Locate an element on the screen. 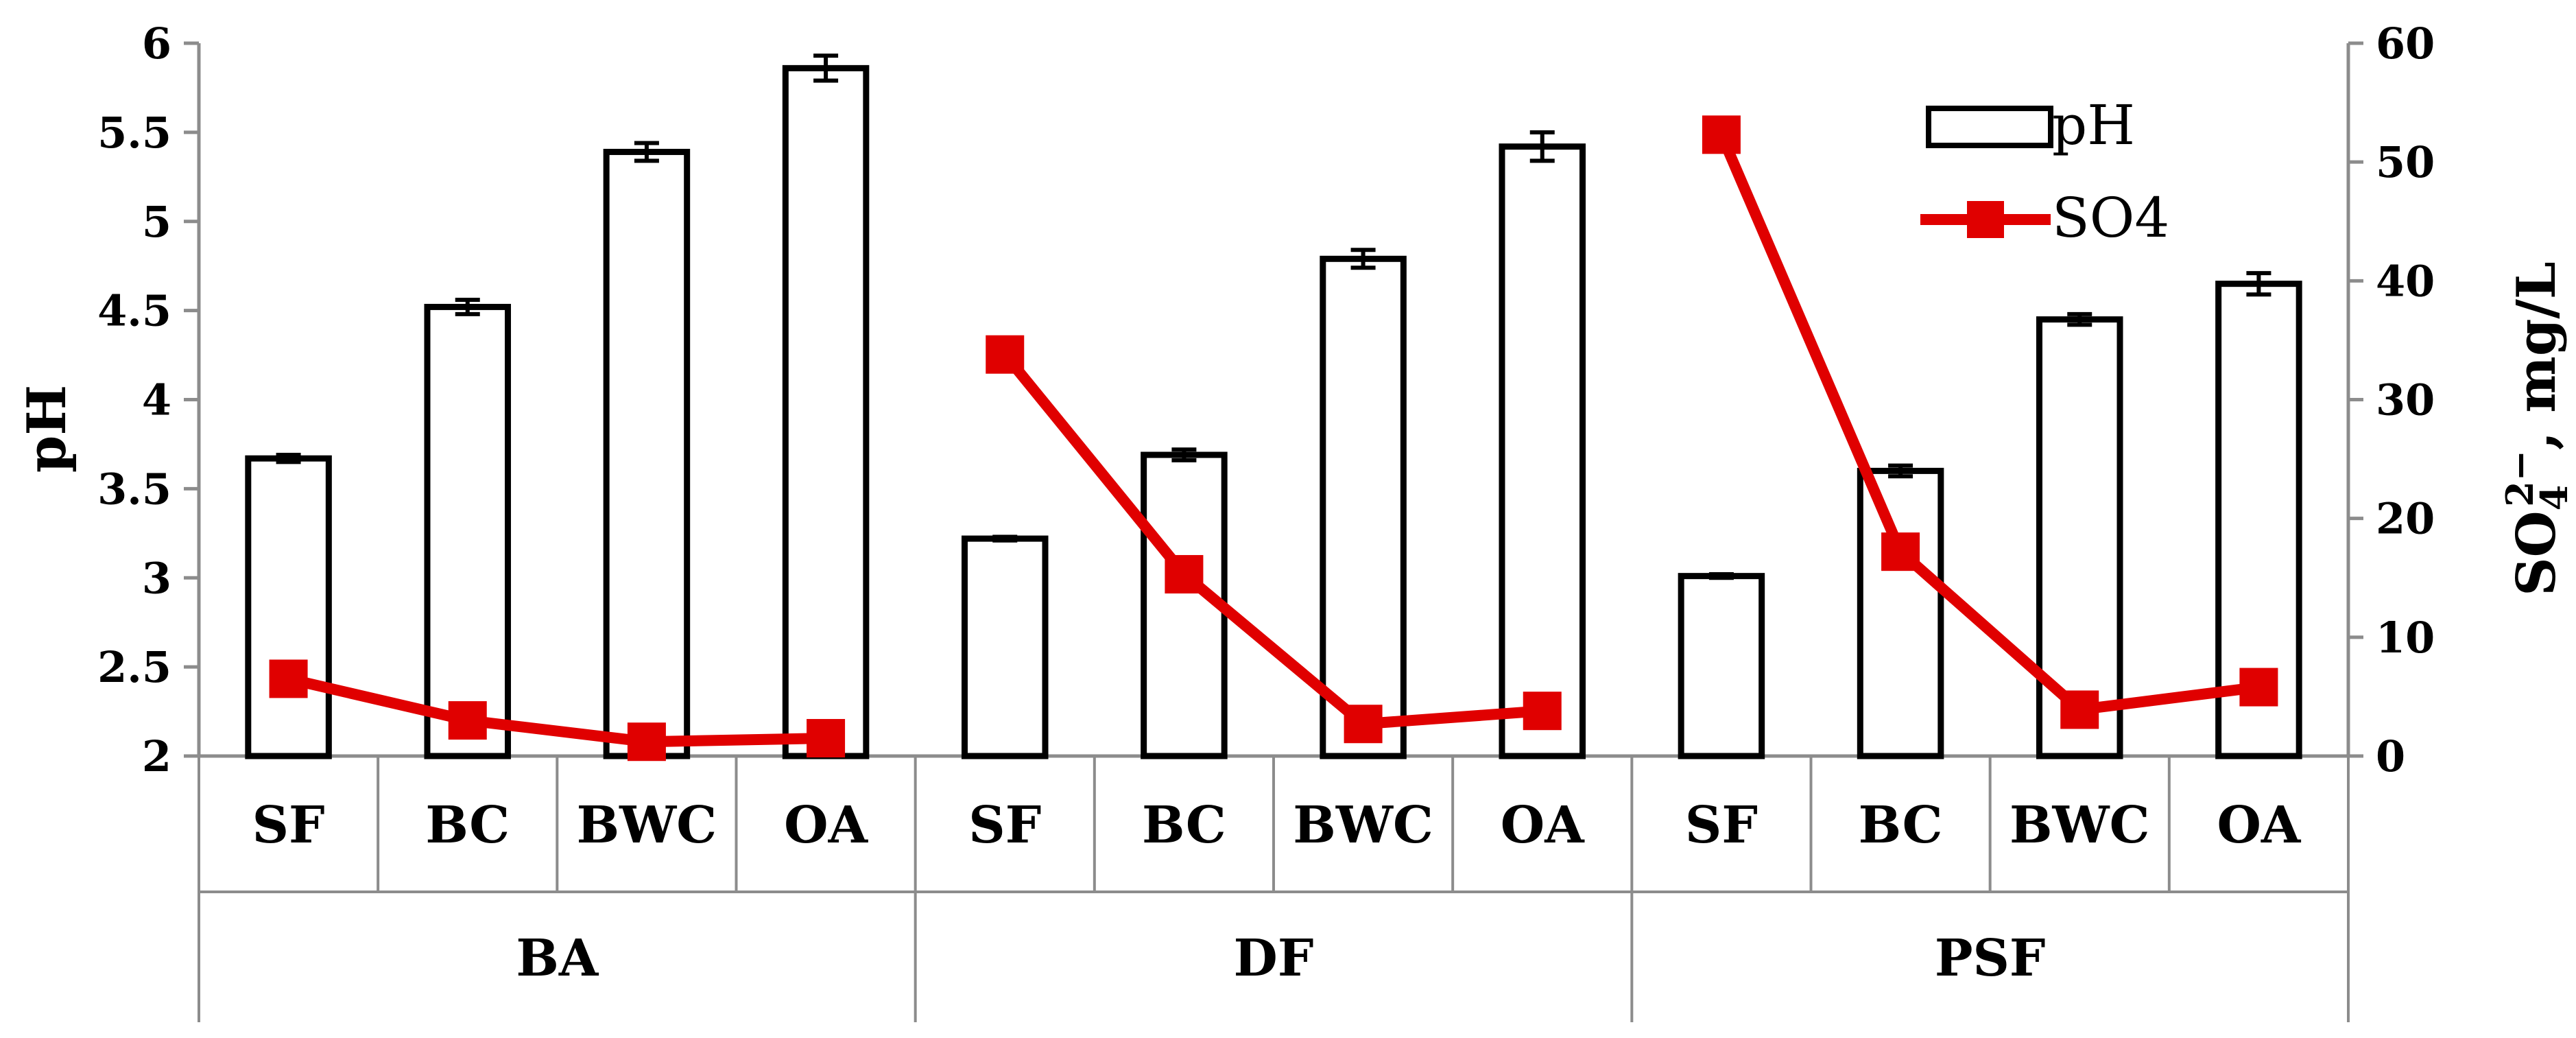 The width and height of the screenshot is (2576, 1038). y-right-label-sub: 4 is located at coordinates (2554, 498).